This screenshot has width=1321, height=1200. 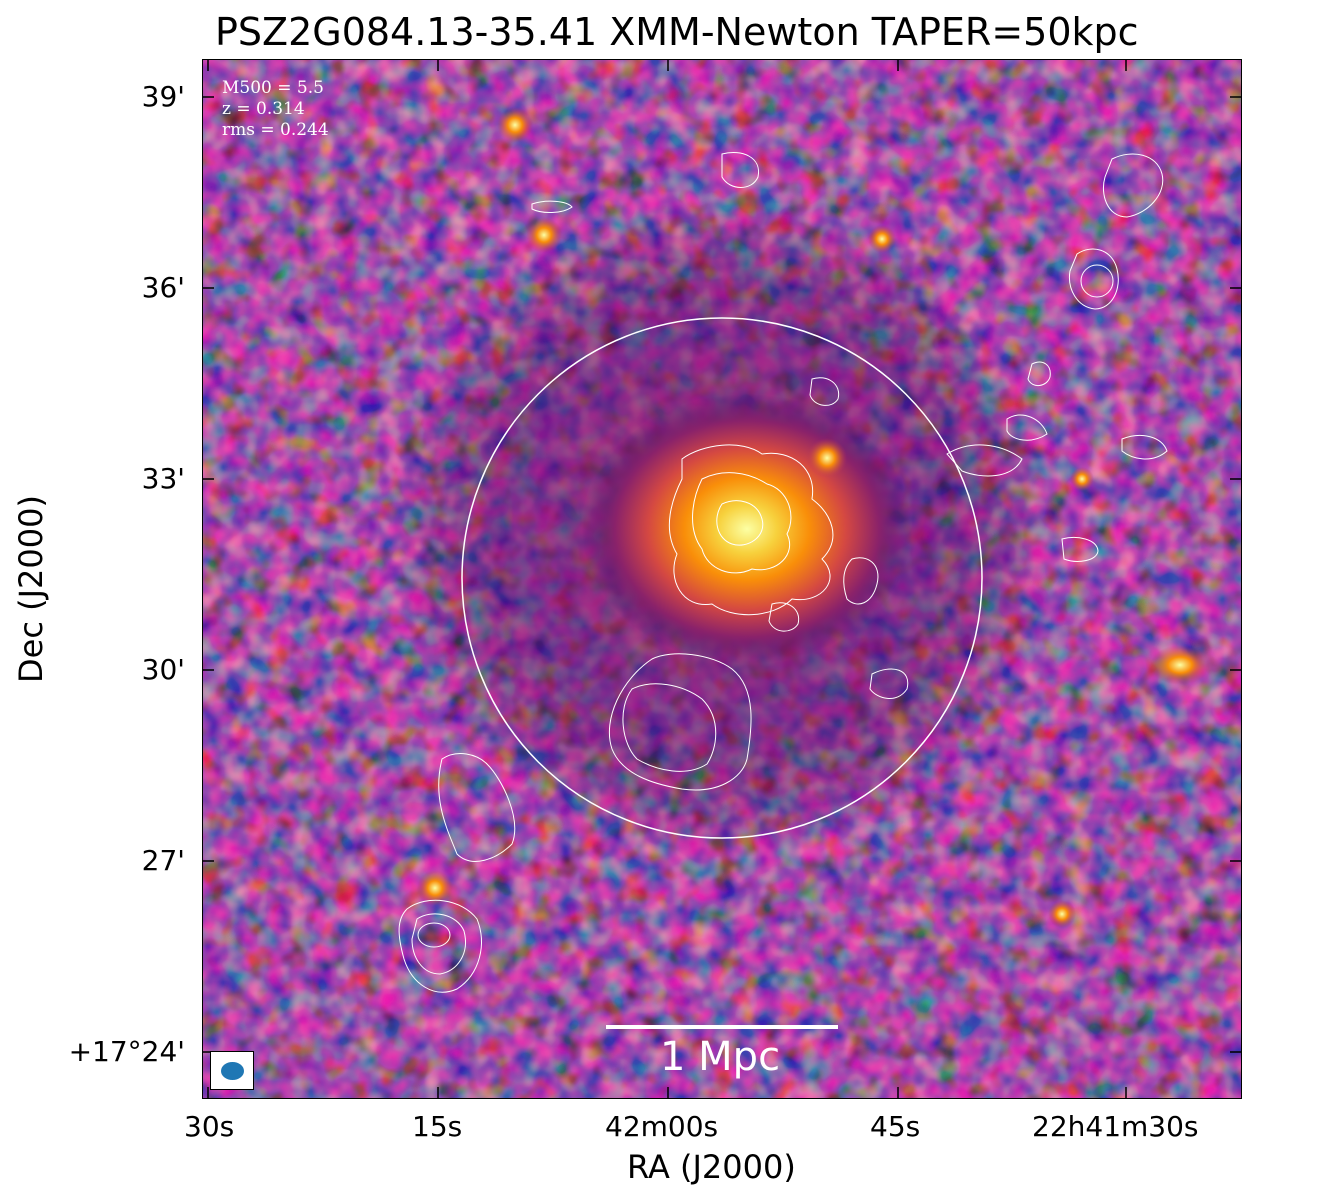 I want to click on scale-bar, so click(x=722, y=1027).